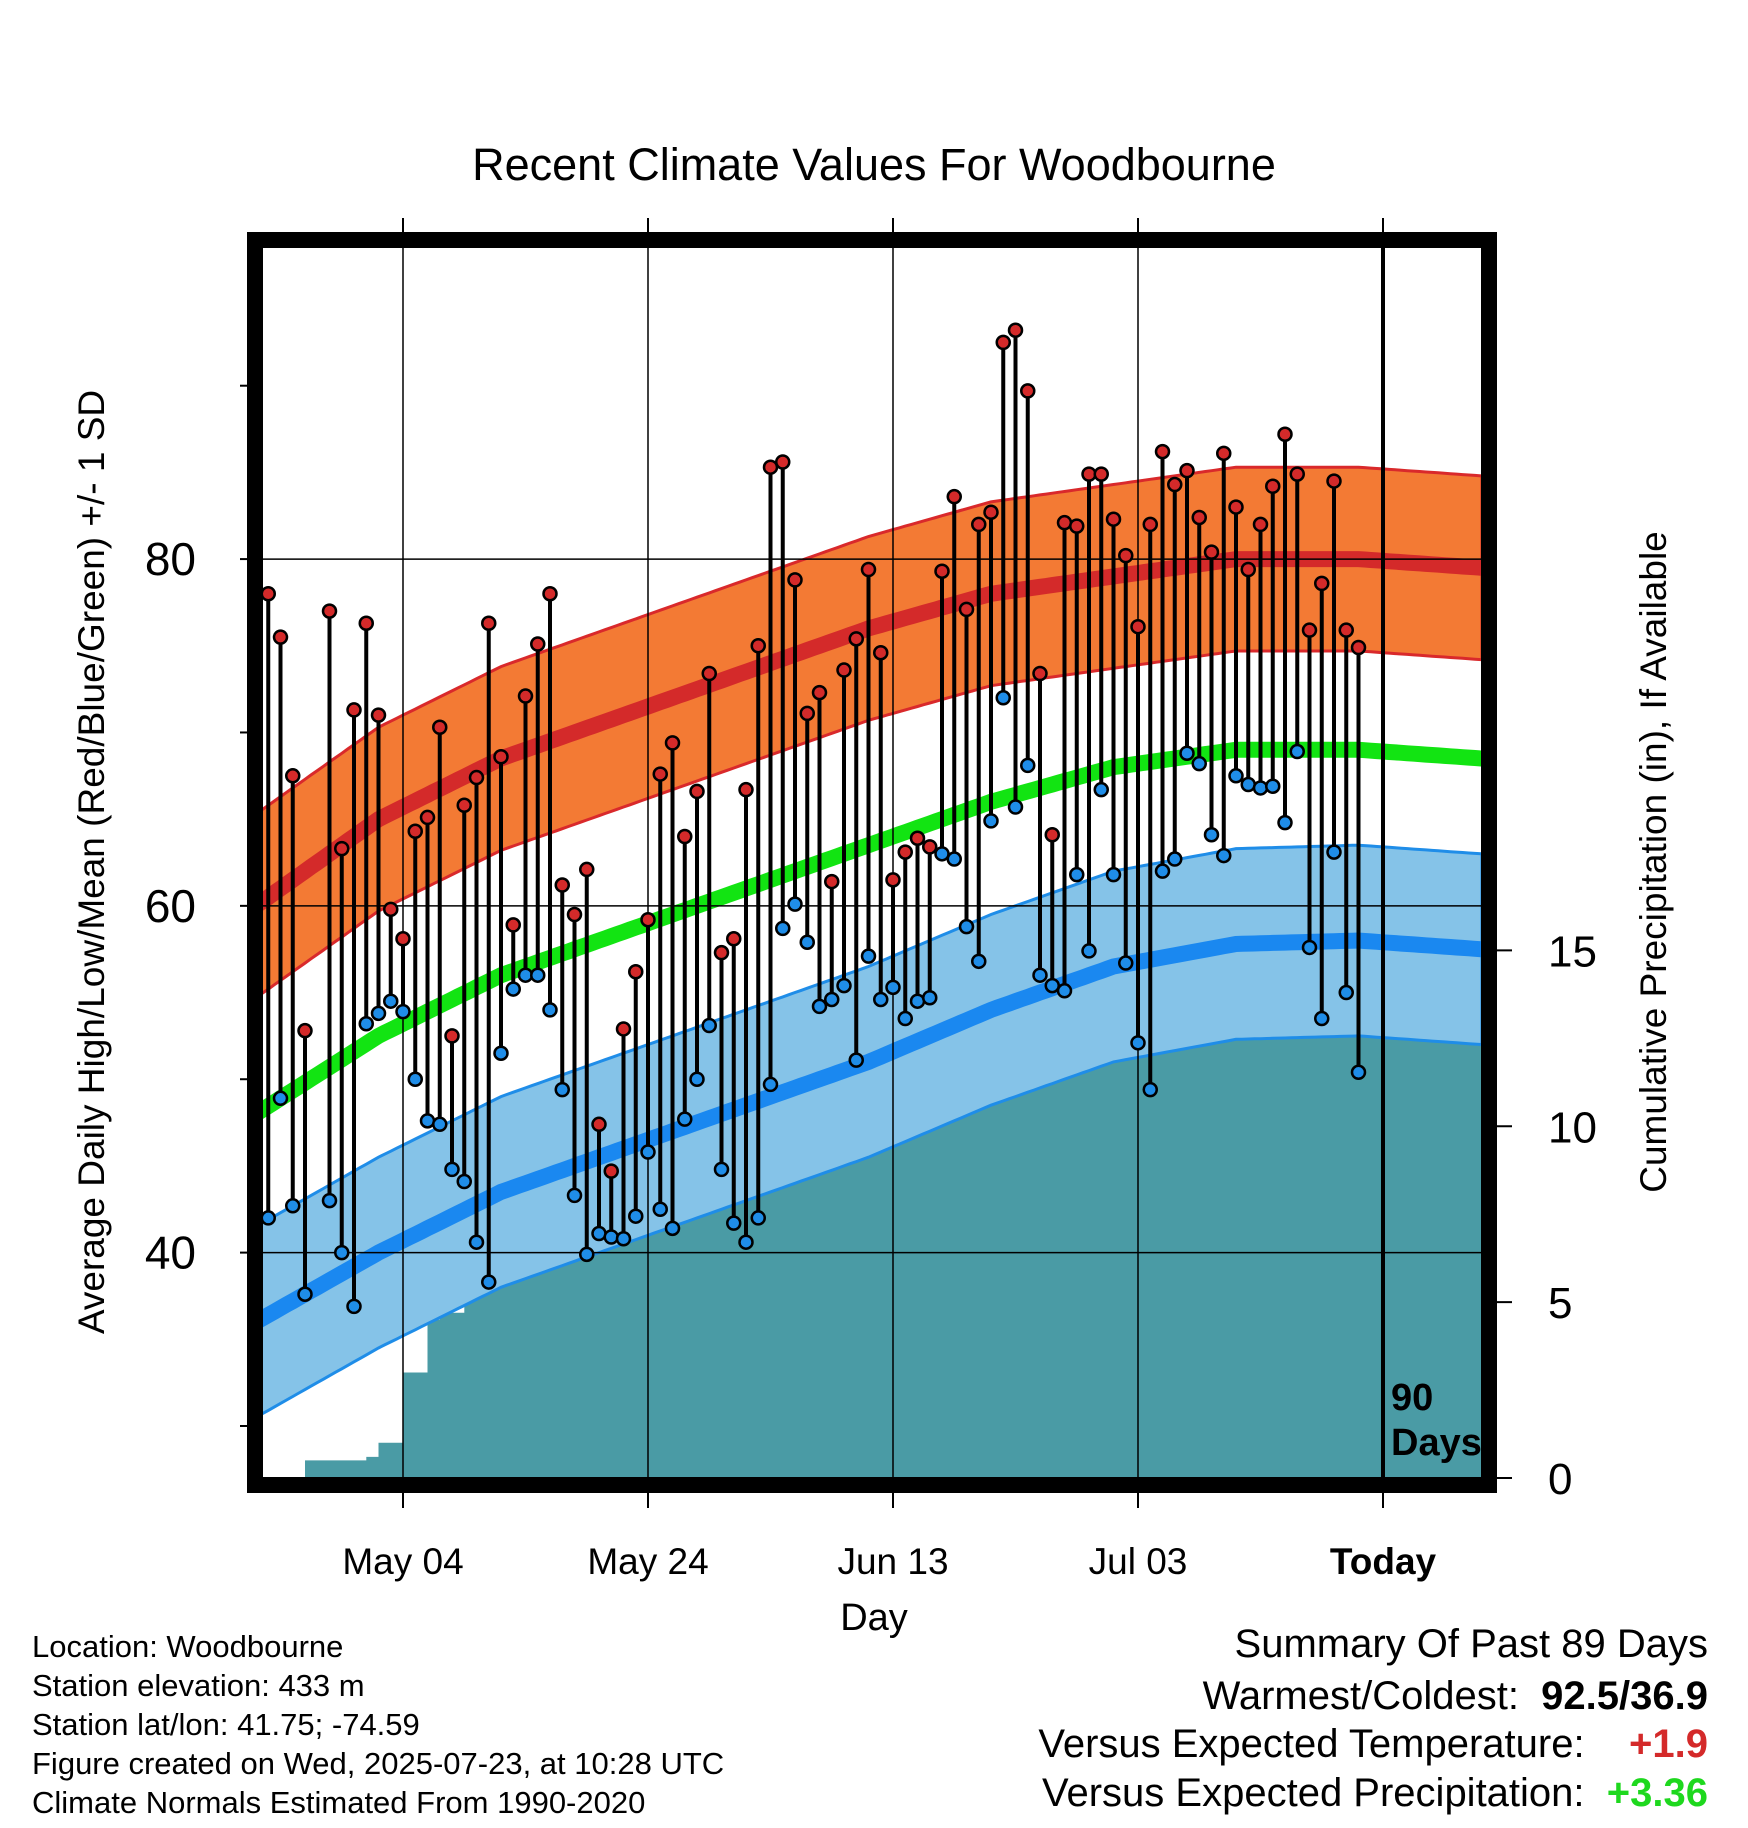 This screenshot has height=1828, width=1748. What do you see at coordinates (1360, 1696) in the screenshot?
I see `summary-warm-cold-label: Warmest/Coldest:` at bounding box center [1360, 1696].